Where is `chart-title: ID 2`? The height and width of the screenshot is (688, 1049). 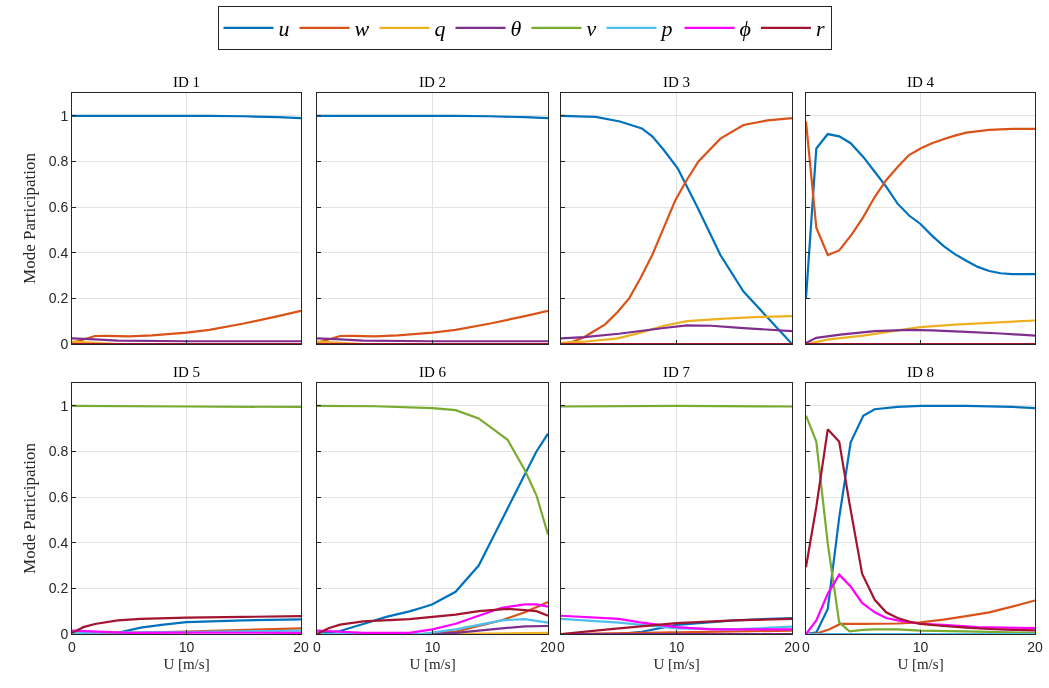
chart-title: ID 2 is located at coordinates (432, 82).